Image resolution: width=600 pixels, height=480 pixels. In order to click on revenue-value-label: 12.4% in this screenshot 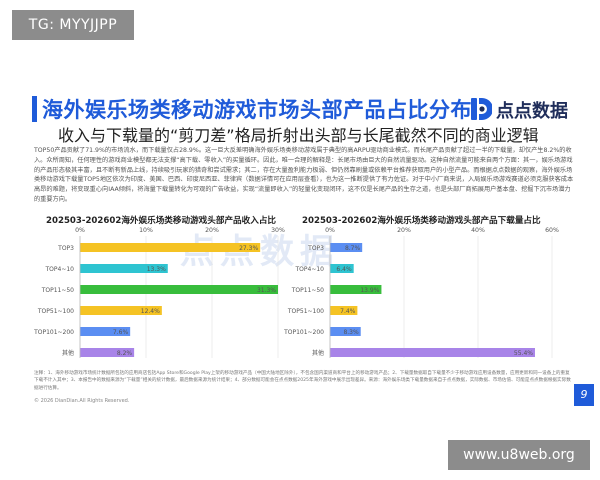, I will do `click(150, 311)`.